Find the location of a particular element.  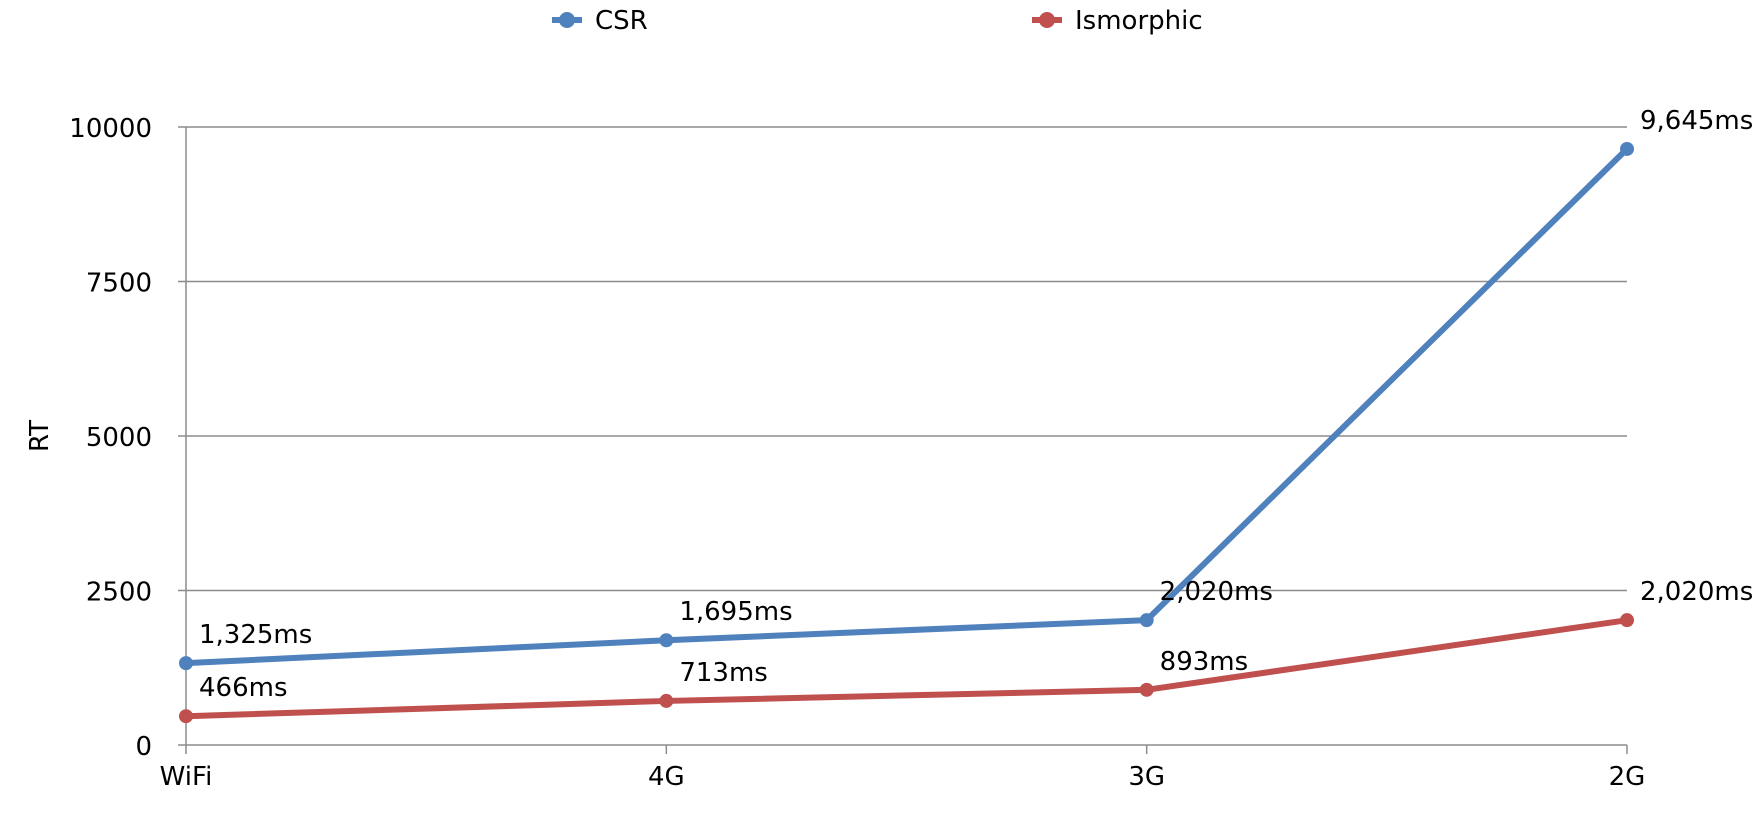

x-tick-label: 4G is located at coordinates (666, 777).